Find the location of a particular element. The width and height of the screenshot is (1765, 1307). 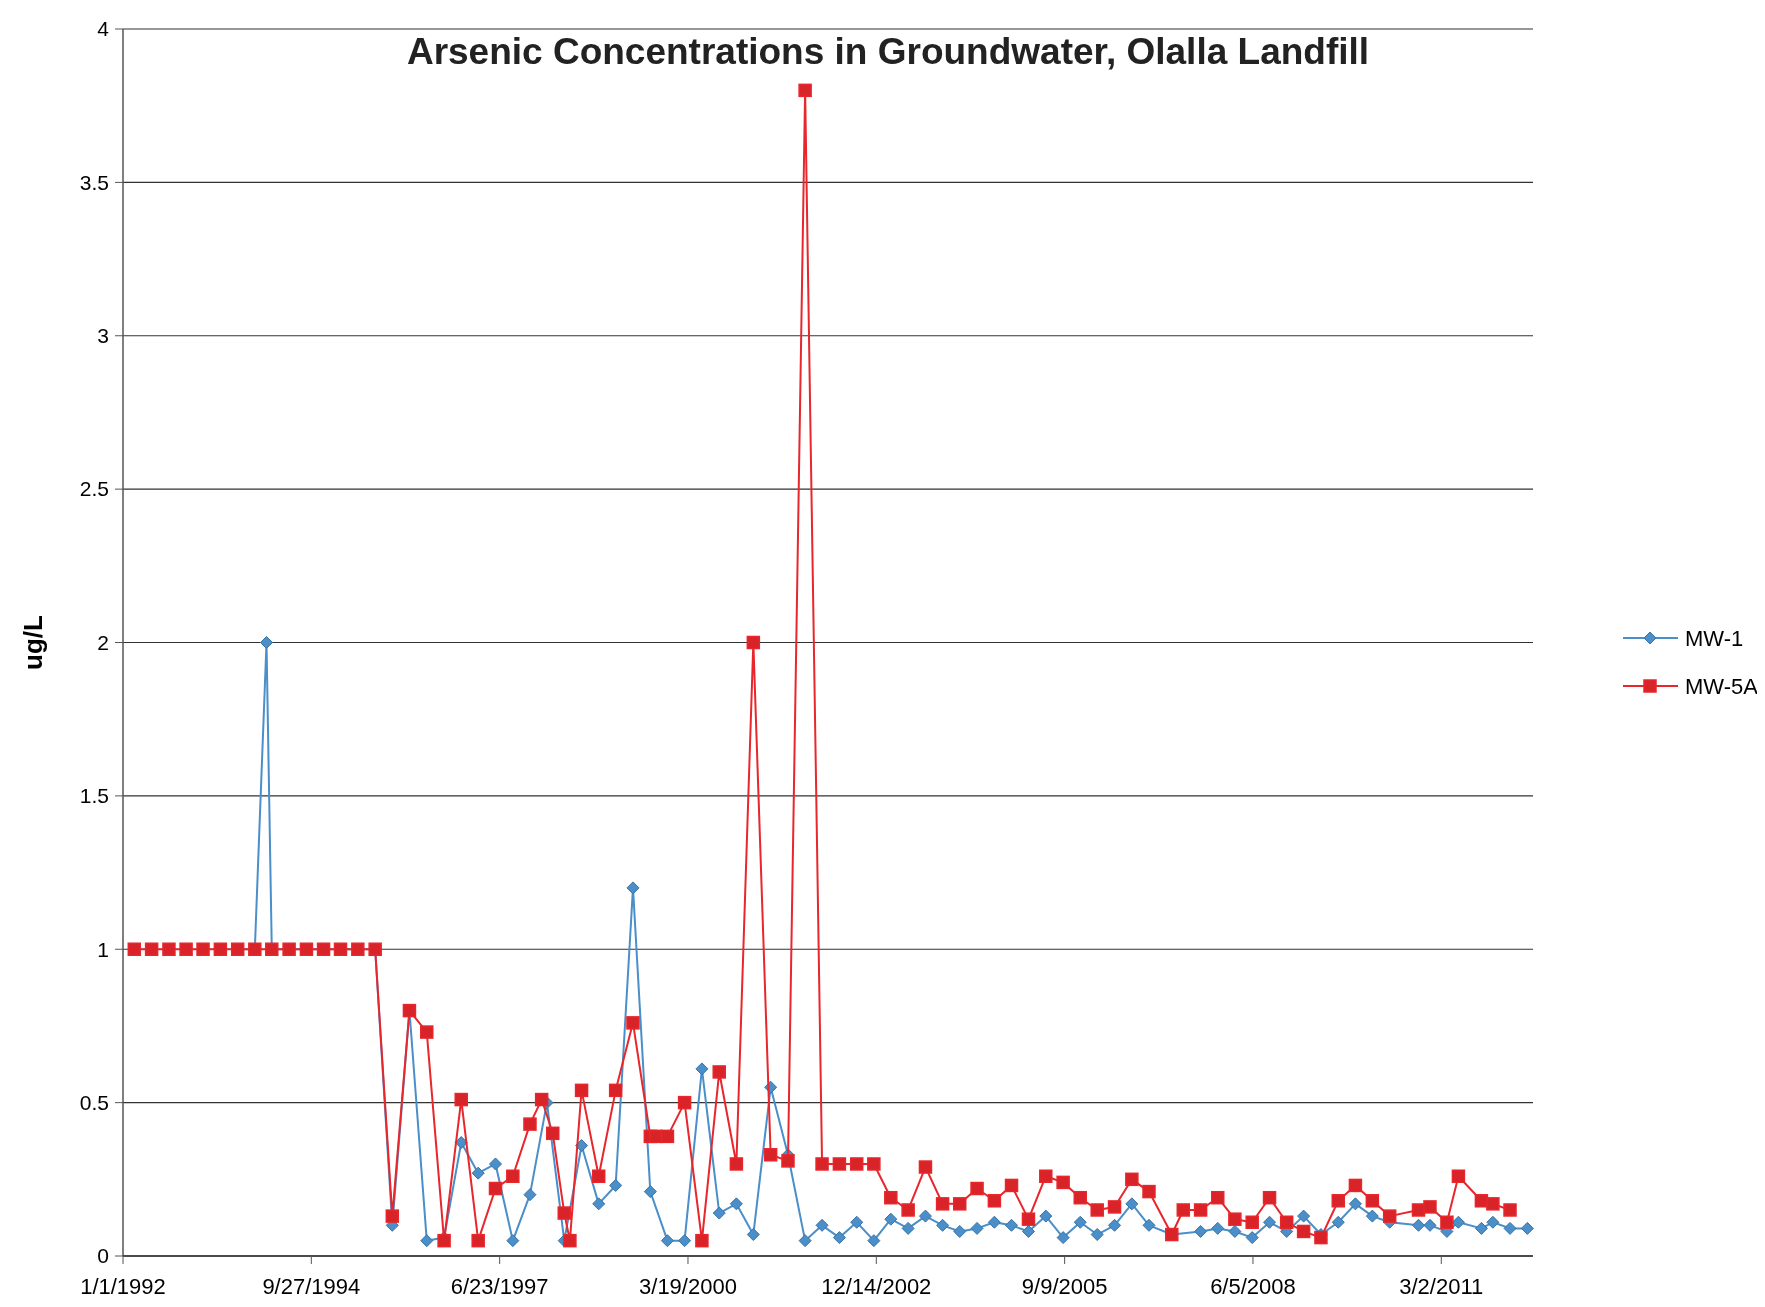

x-tick-label: 6/23/1997 is located at coordinates (499, 1286).